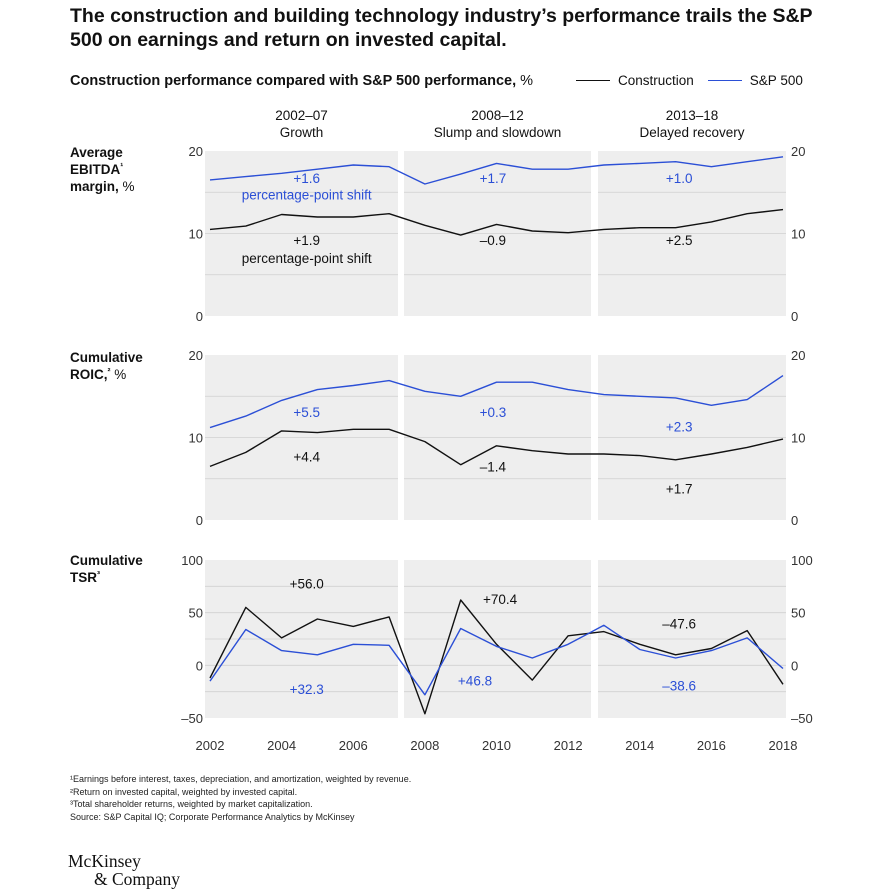 The height and width of the screenshot is (894, 871). What do you see at coordinates (210, 745) in the screenshot?
I see `x-tick-label: 2002` at bounding box center [210, 745].